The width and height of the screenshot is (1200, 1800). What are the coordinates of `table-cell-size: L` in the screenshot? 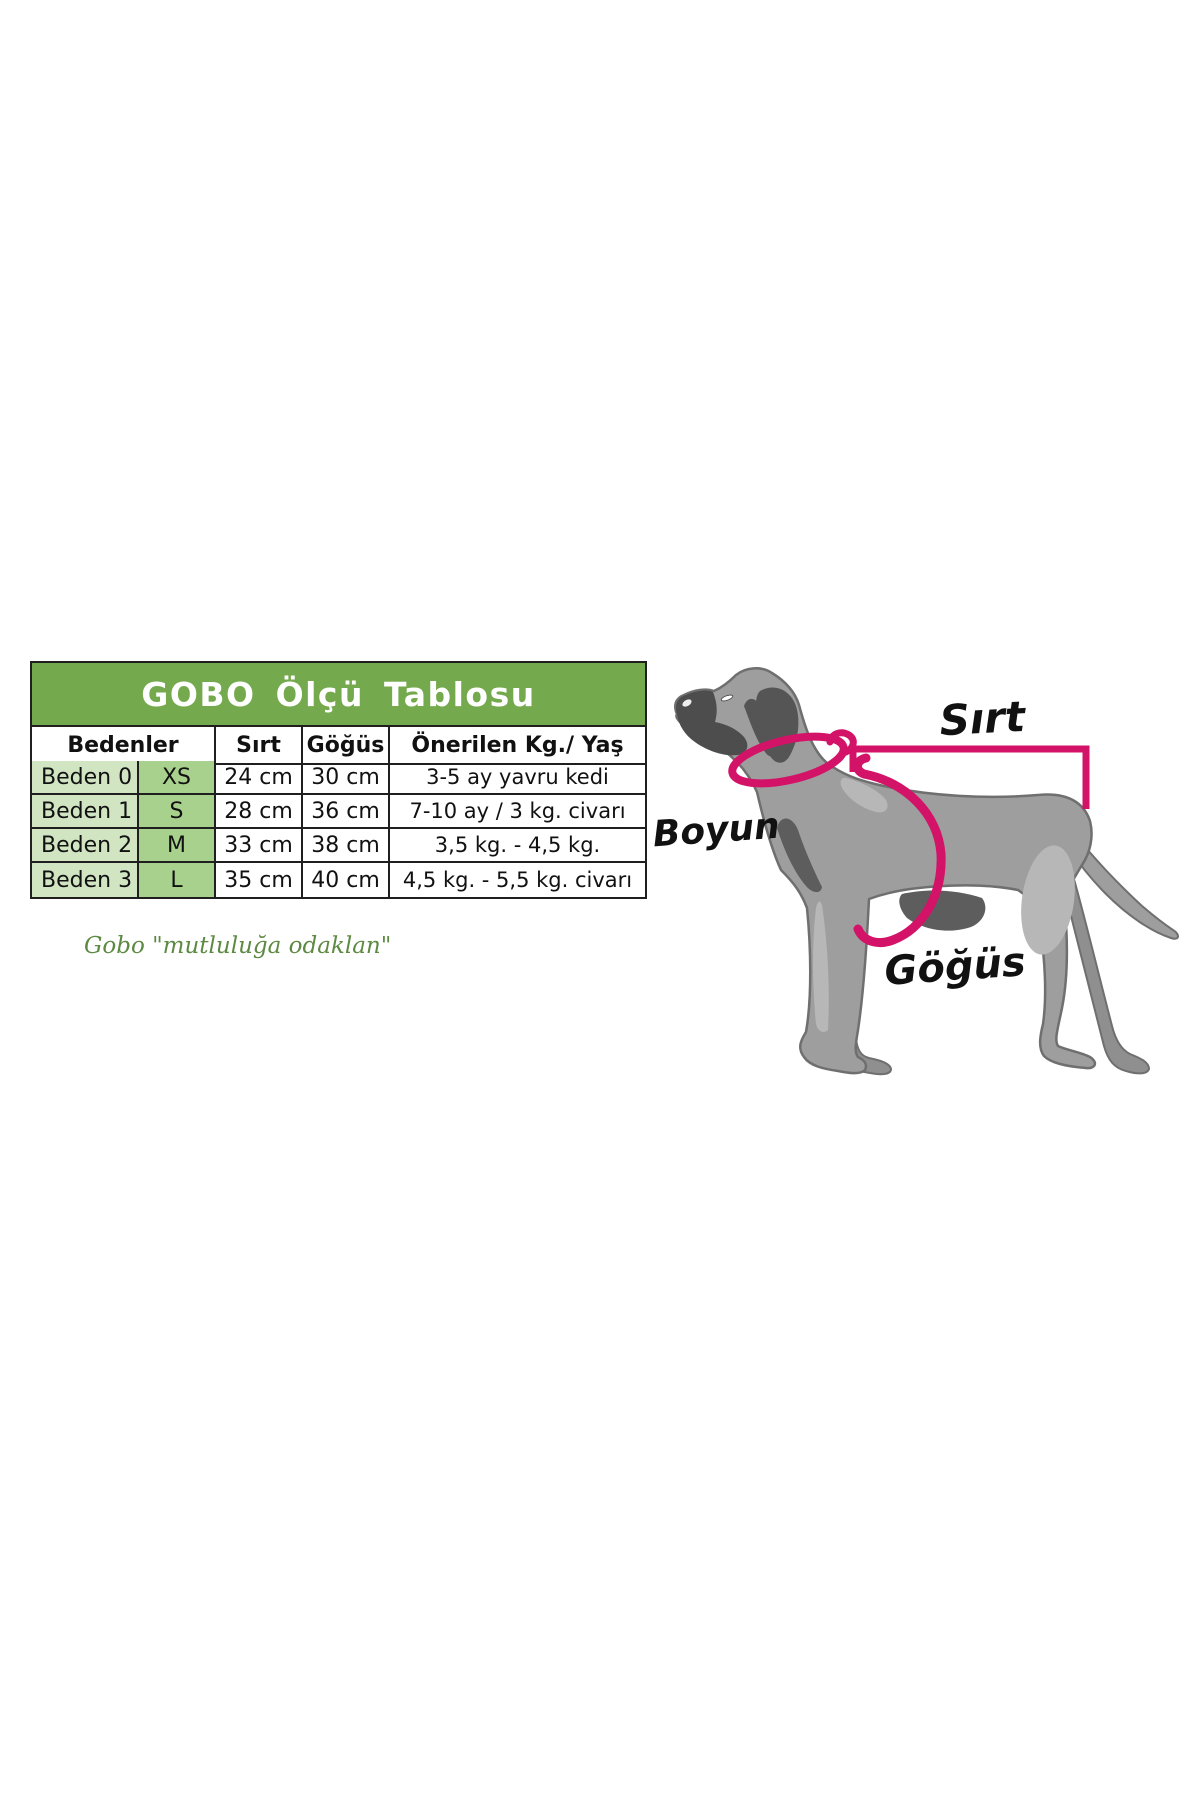 It's located at (177, 880).